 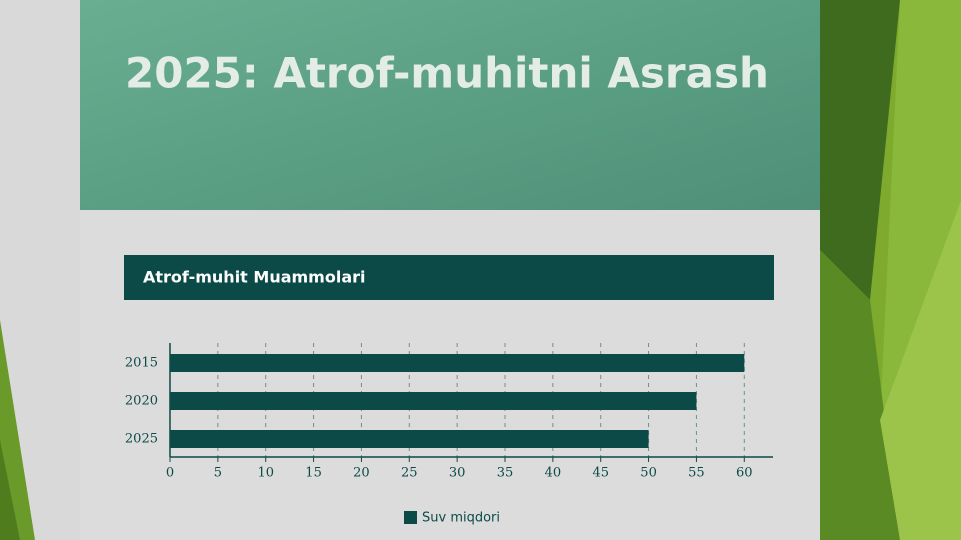 I want to click on x-tick-label: 20, so click(x=361, y=473).